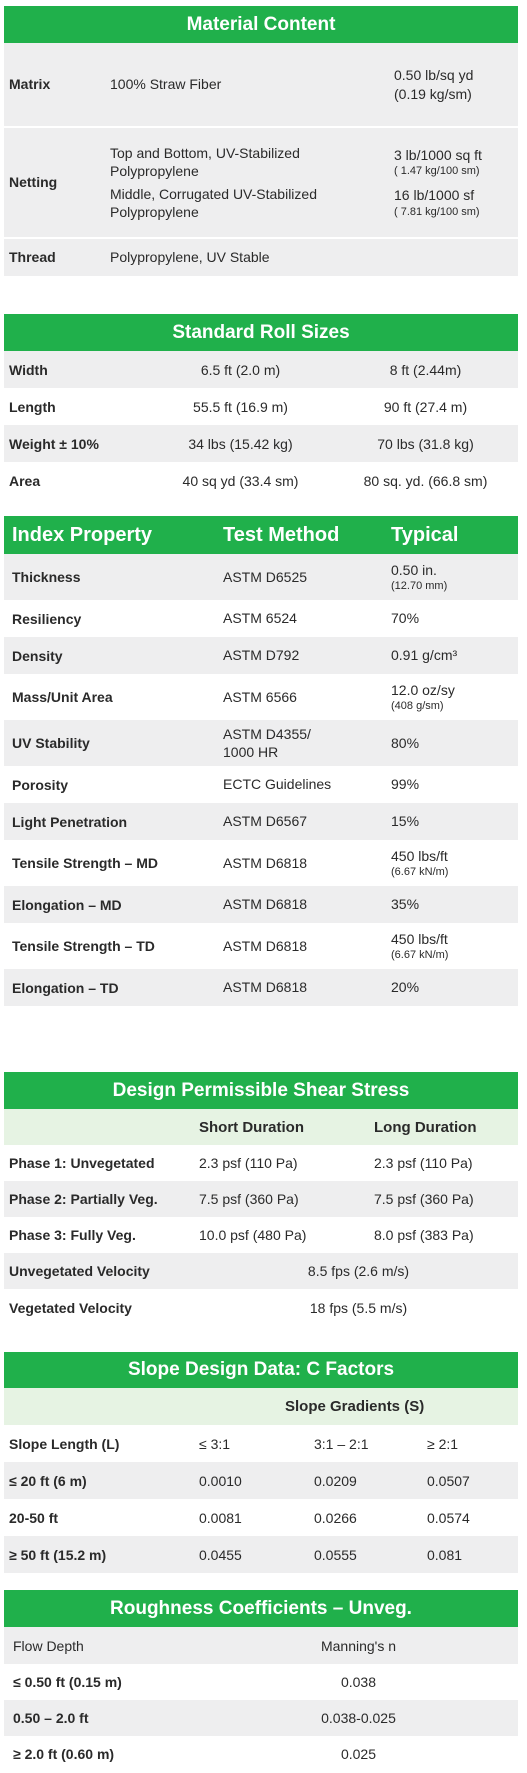 This screenshot has height=1773, width=527. I want to click on typical-value: 35%, so click(405, 904).